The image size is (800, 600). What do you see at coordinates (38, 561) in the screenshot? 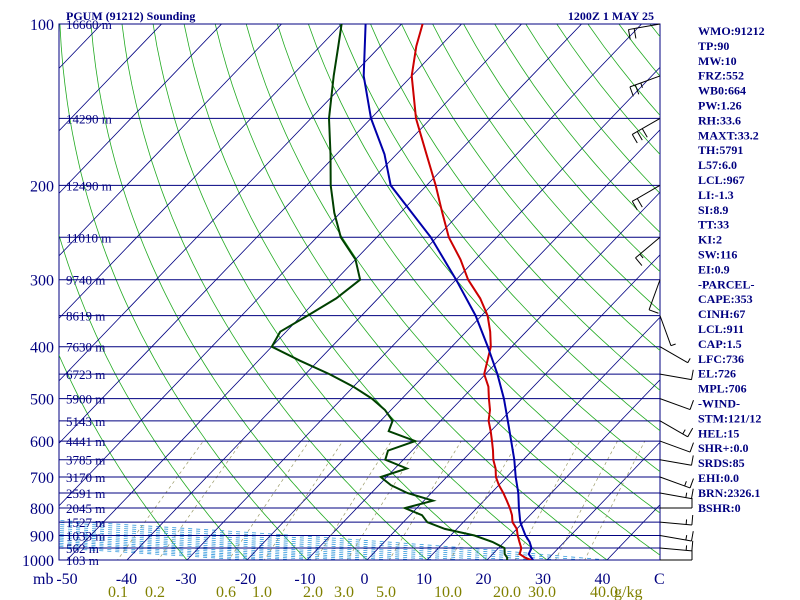
I see `pressure-tick-label: 1000` at bounding box center [38, 561].